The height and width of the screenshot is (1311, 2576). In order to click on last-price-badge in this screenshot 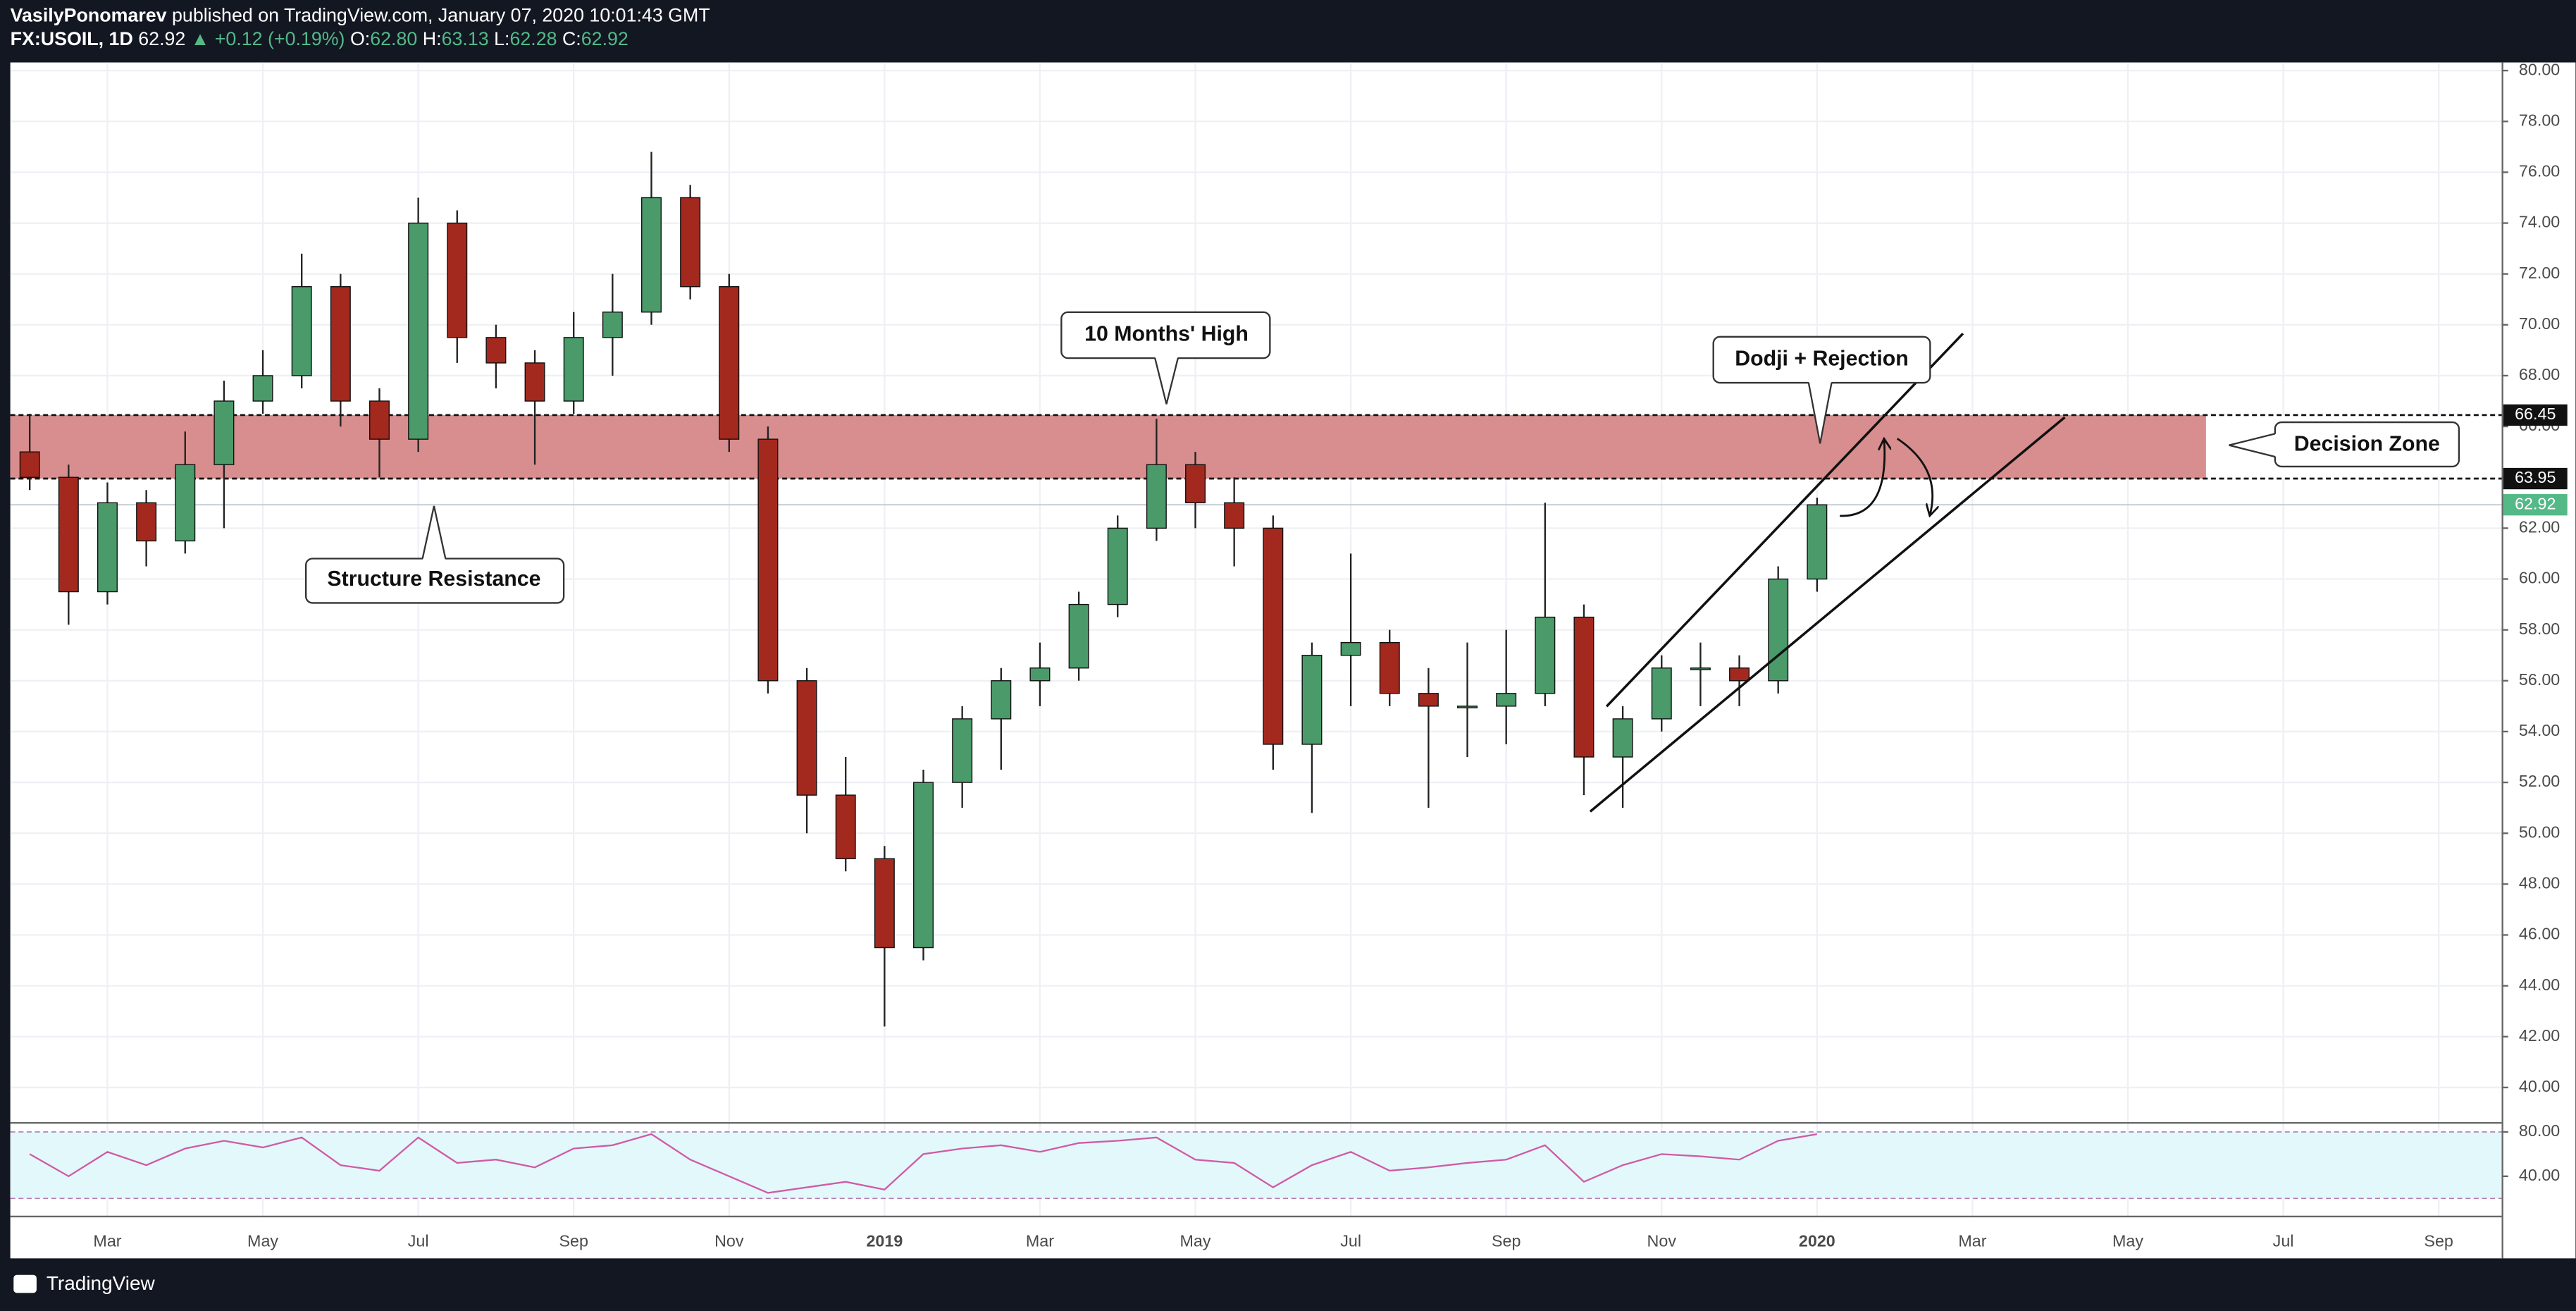, I will do `click(2535, 505)`.